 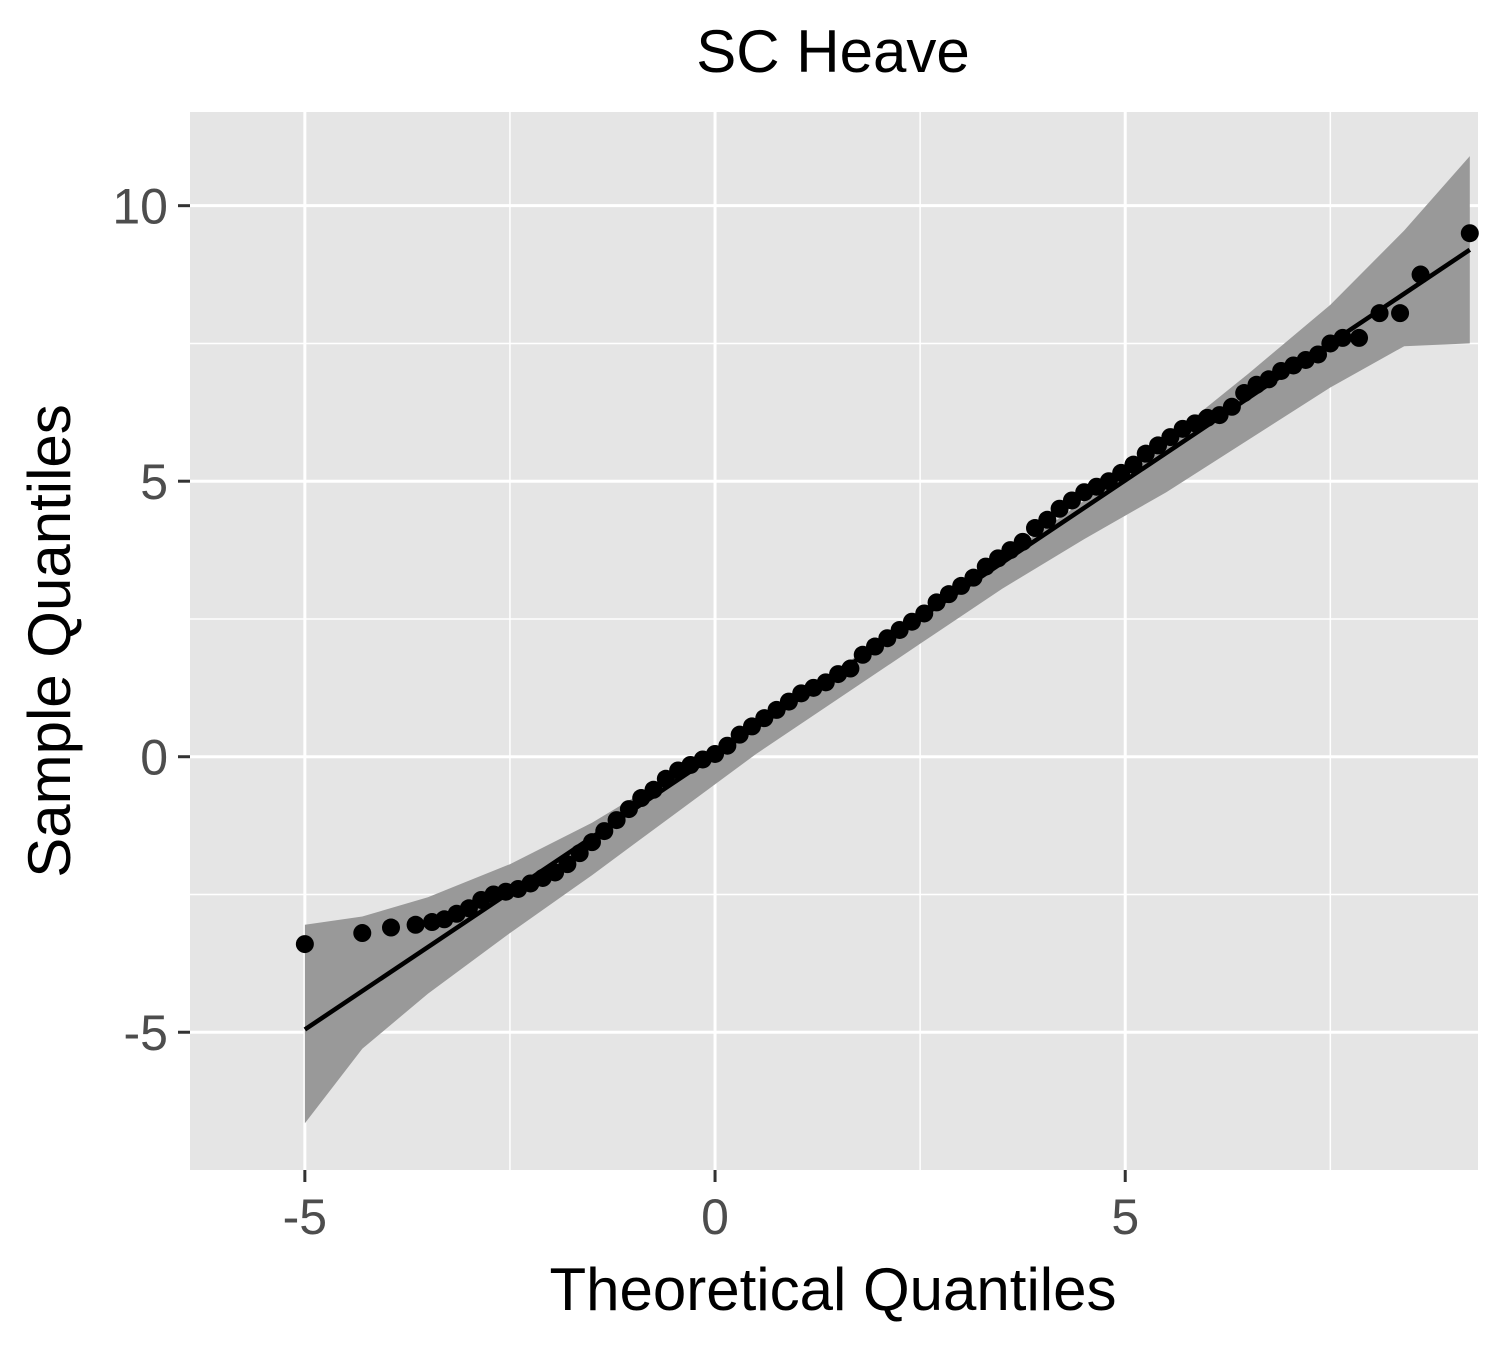 What do you see at coordinates (140, 207) in the screenshot?
I see `y-tick-label: 10` at bounding box center [140, 207].